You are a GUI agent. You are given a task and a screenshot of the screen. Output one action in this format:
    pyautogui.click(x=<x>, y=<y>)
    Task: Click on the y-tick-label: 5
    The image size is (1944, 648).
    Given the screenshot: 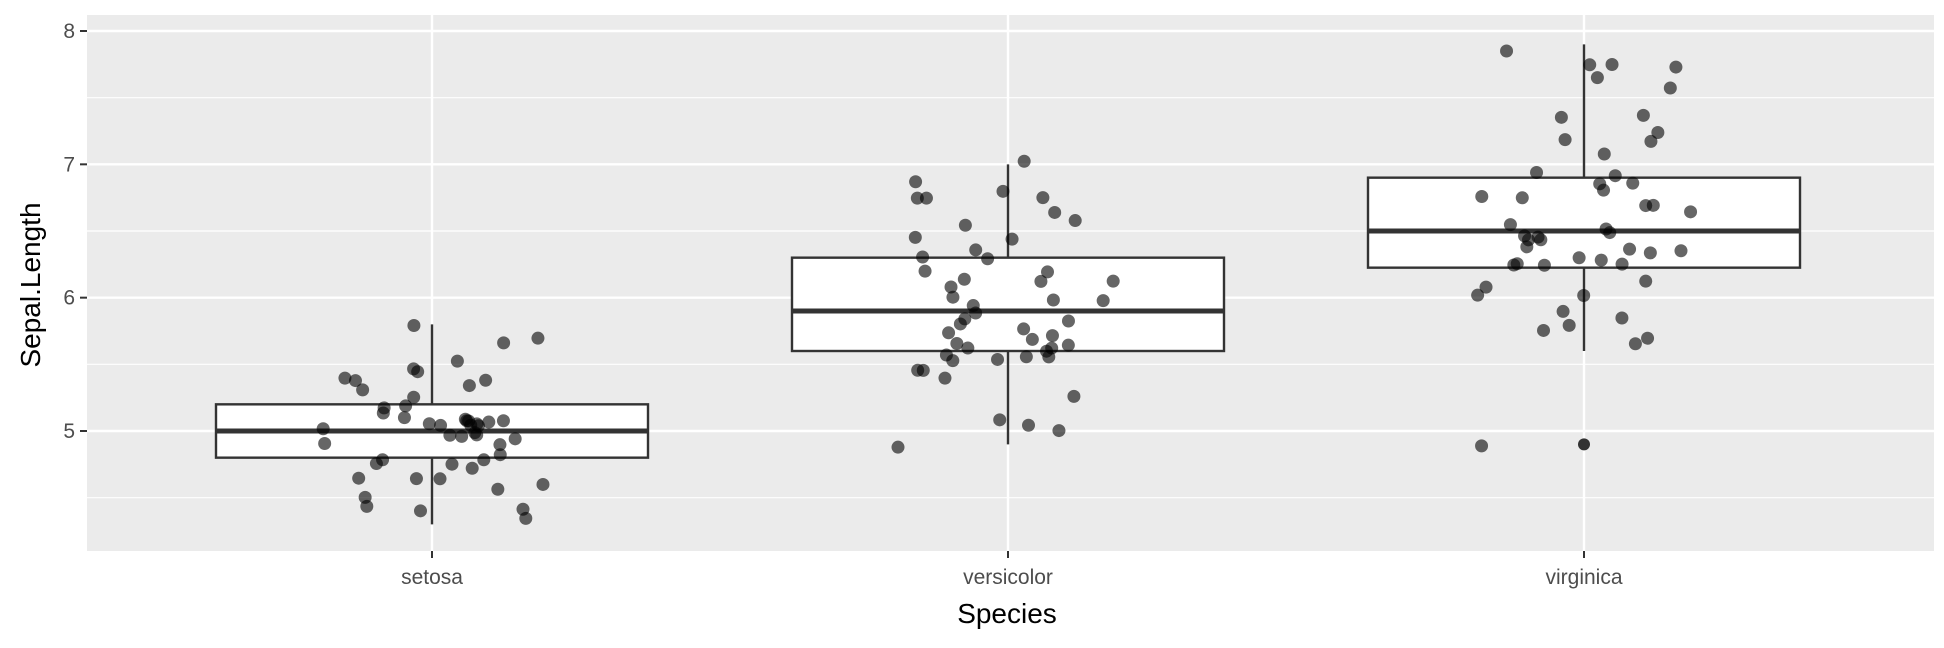 What is the action you would take?
    pyautogui.click(x=69, y=431)
    